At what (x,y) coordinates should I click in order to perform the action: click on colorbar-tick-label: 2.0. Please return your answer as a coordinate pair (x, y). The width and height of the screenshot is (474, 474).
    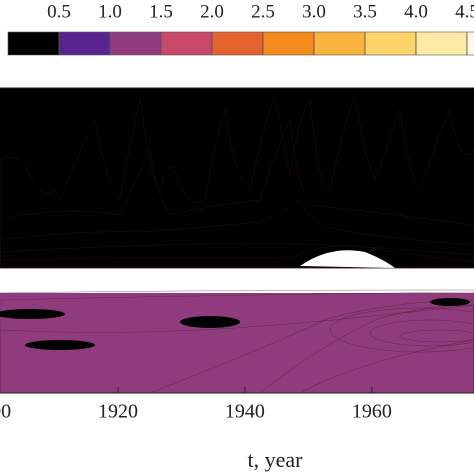
    Looking at the image, I should click on (212, 11).